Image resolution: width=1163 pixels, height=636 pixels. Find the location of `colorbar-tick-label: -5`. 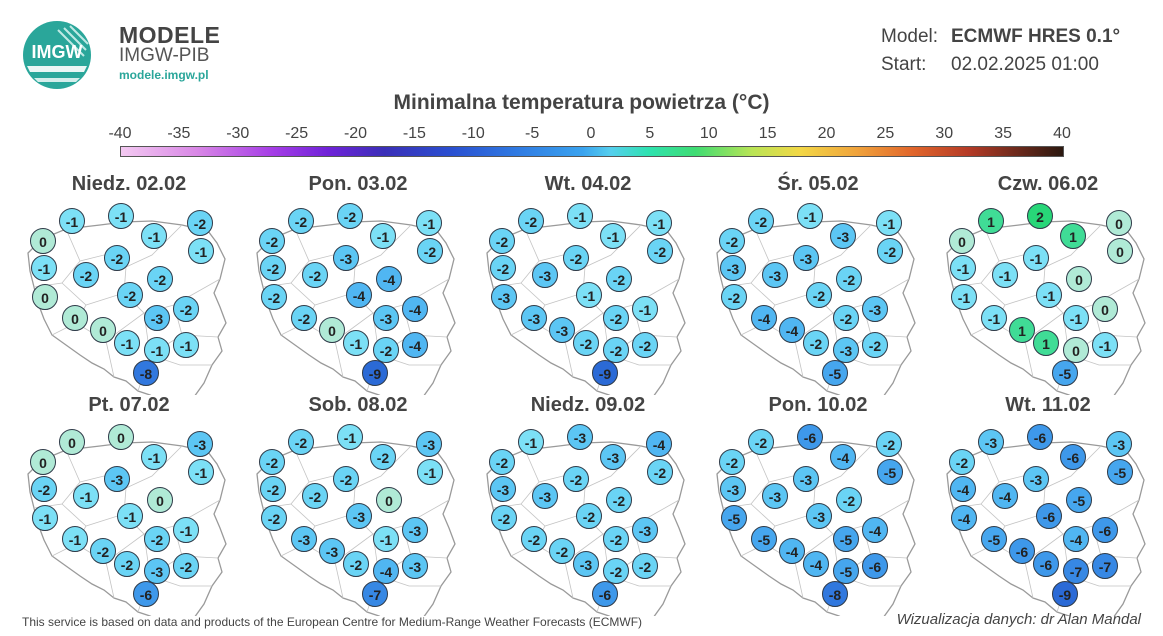

colorbar-tick-label: -5 is located at coordinates (532, 133).